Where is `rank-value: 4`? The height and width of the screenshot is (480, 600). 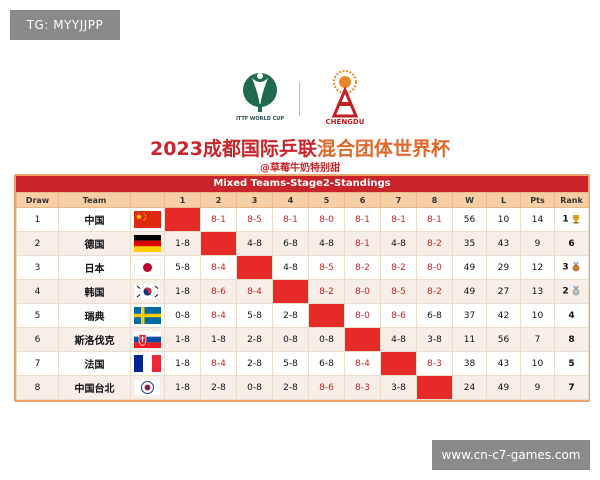
rank-value: 4 is located at coordinates (571, 315).